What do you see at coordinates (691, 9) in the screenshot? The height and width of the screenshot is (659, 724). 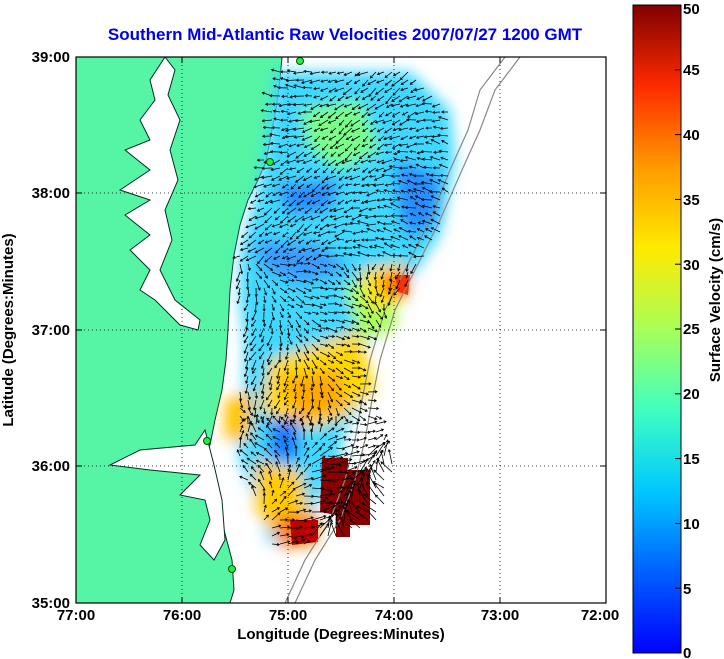 I see `colorbar-tick-label: 50` at bounding box center [691, 9].